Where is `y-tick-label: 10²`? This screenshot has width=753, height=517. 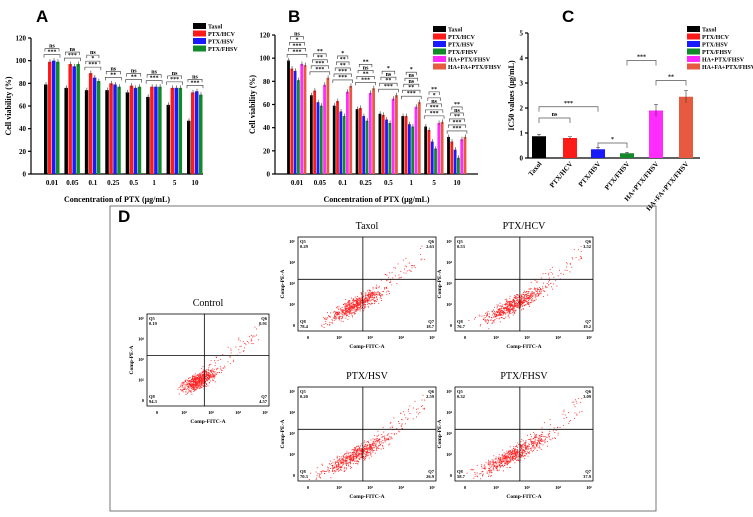 y-tick-label: 10² is located at coordinates (449, 454).